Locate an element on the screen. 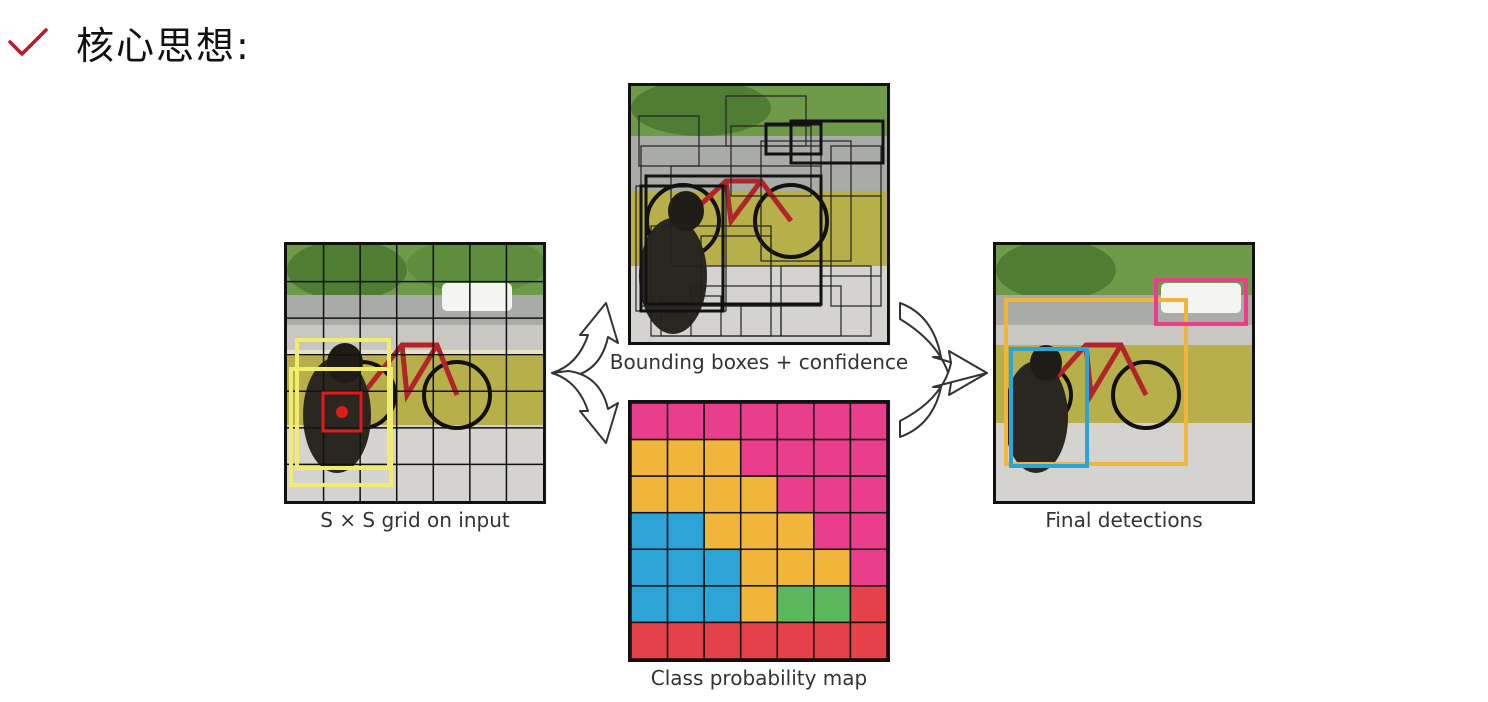 This screenshot has width=1488, height=702. boxes-image is located at coordinates (759, 214).